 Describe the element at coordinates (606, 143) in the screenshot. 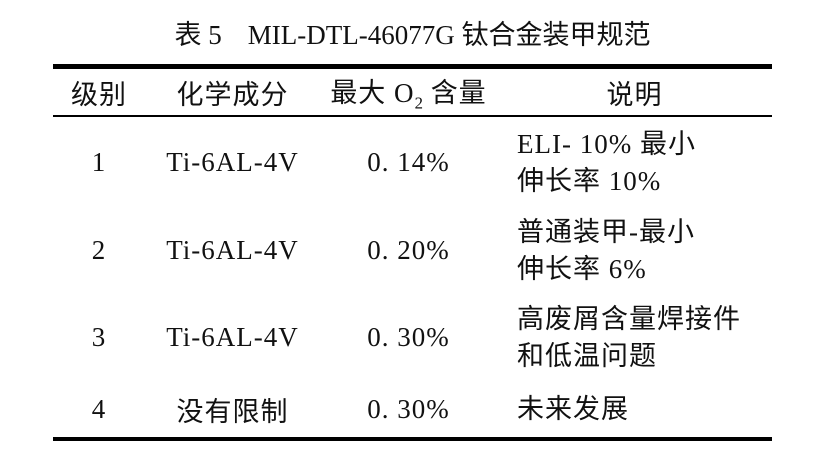

I see `description-line: ELI- 10% 最小` at that location.